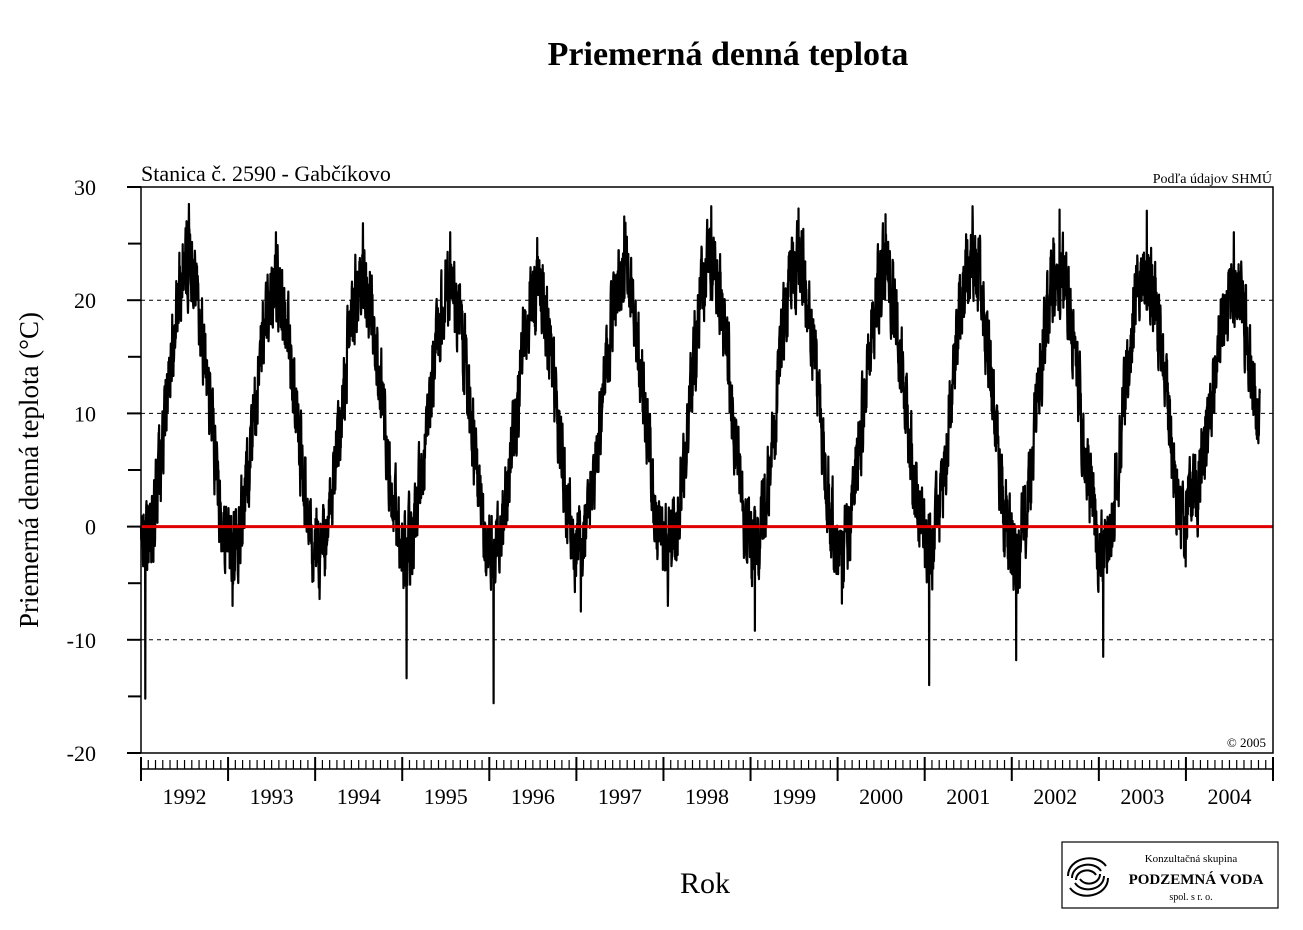  What do you see at coordinates (81, 640) in the screenshot?
I see `y-tick-label: -10` at bounding box center [81, 640].